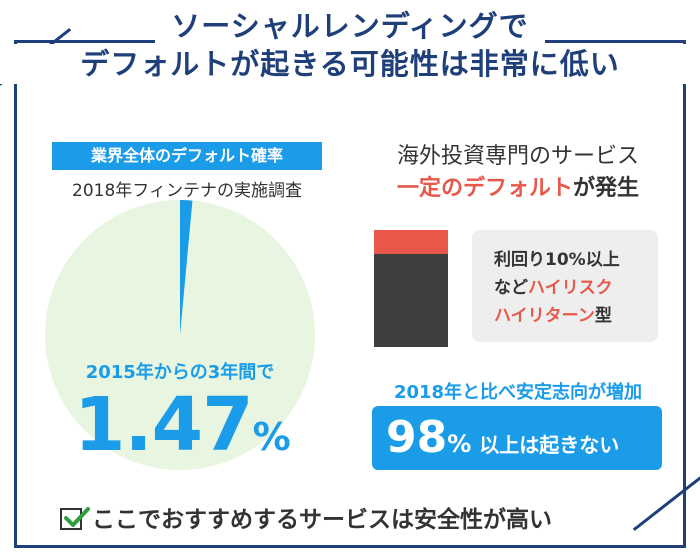 The image size is (700, 560). Describe the element at coordinates (549, 445) in the screenshot. I see `stability-text: 以上は起きない` at that location.